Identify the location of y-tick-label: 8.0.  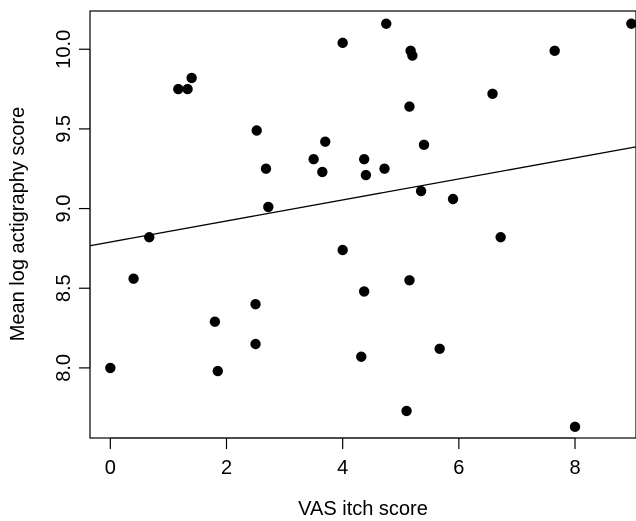
(64, 368).